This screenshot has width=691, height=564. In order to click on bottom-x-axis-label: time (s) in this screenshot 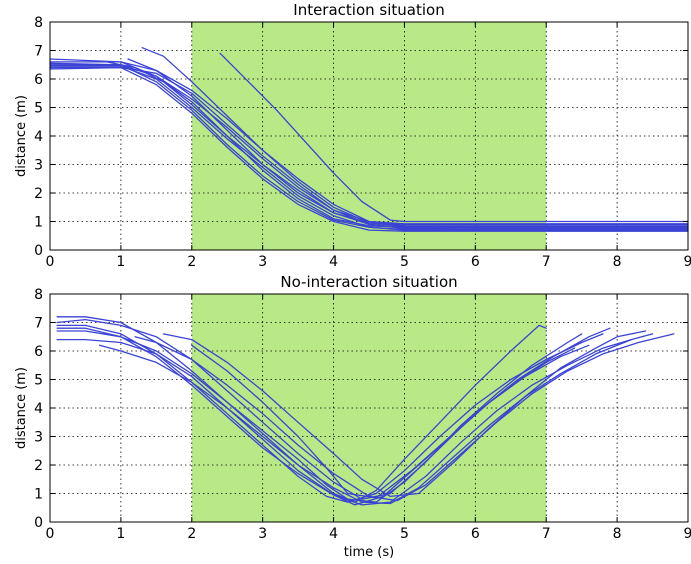, I will do `click(369, 552)`.